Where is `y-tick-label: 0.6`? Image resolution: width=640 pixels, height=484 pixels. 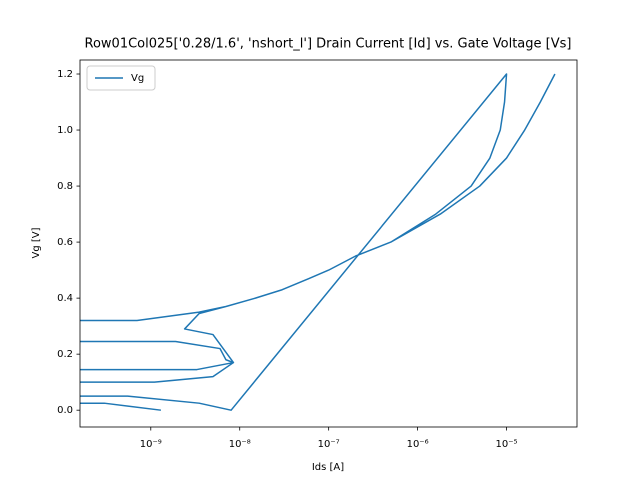 y-tick-label: 0.6 is located at coordinates (65, 242).